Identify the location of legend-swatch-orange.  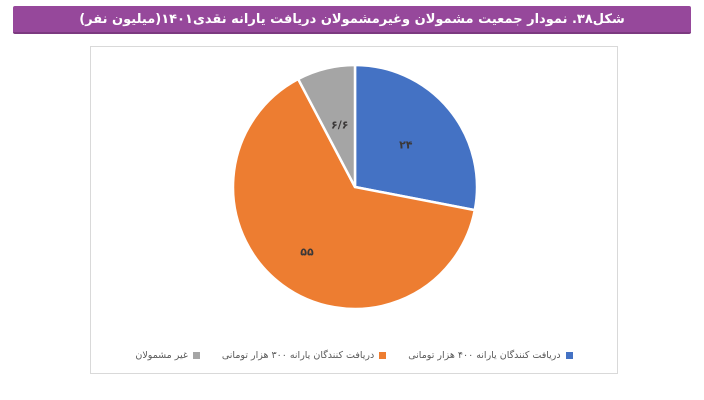
(383, 355).